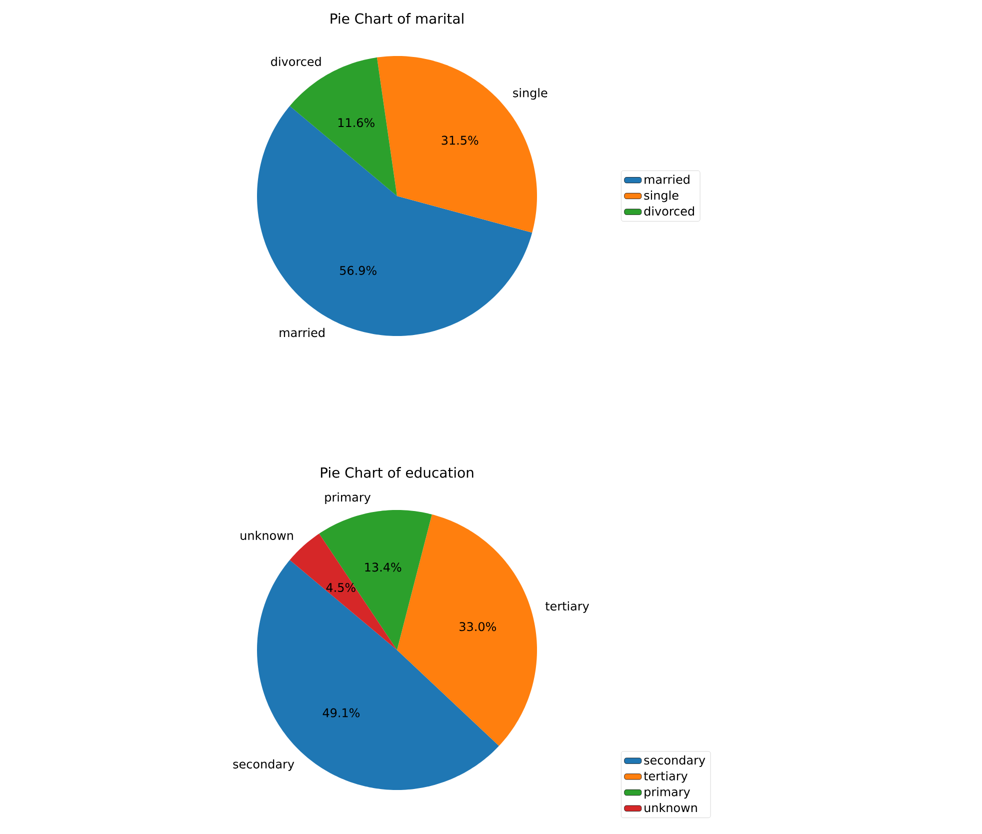  Describe the element at coordinates (383, 567) in the screenshot. I see `data-label: 13.4%` at that location.